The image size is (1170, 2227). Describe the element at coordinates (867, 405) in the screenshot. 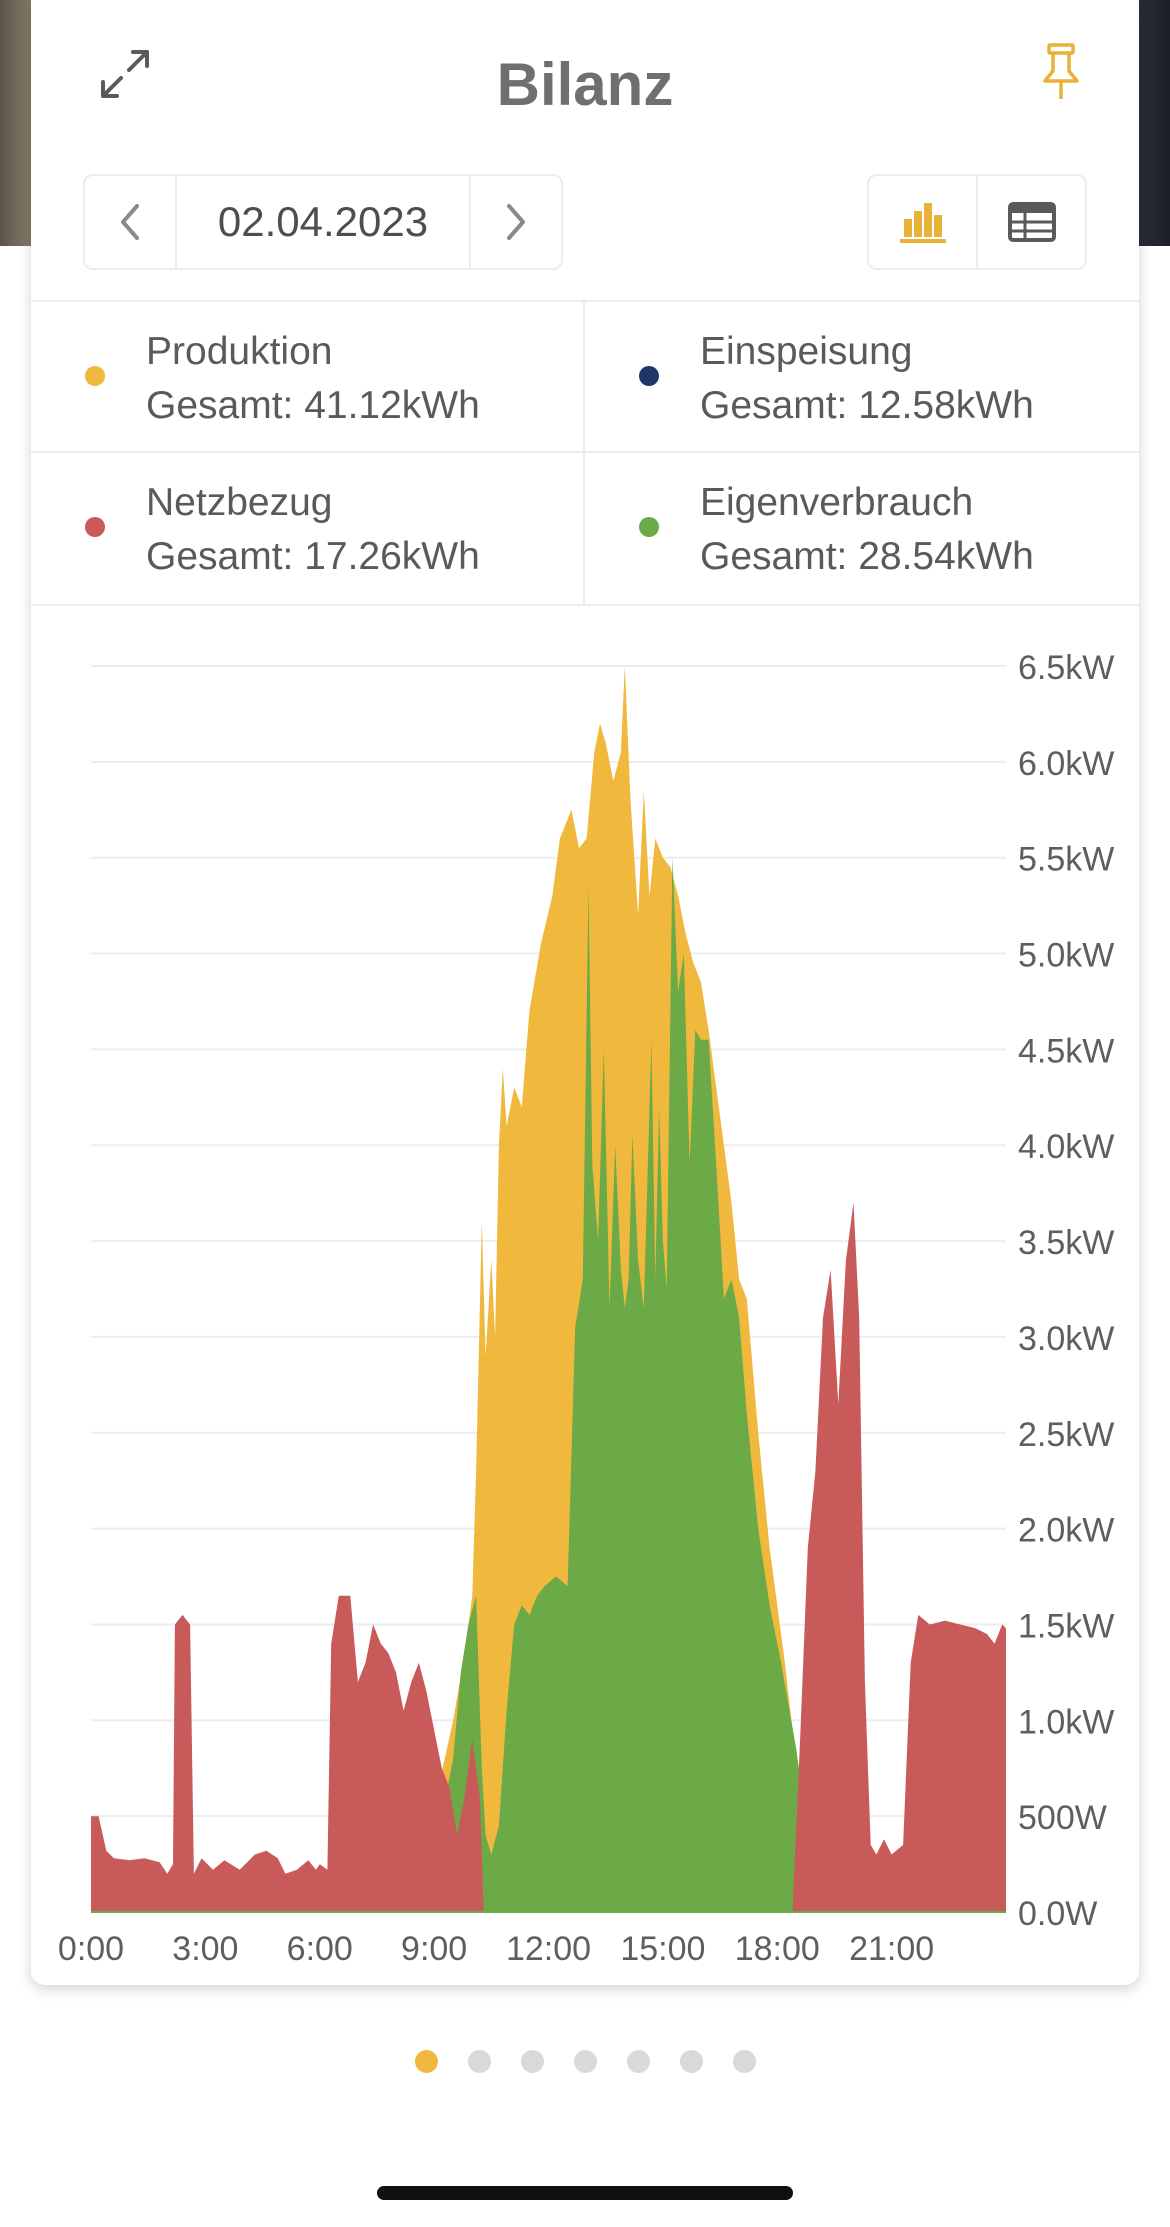

I see `legend-total: Gesamt: 12.58kWh` at that location.